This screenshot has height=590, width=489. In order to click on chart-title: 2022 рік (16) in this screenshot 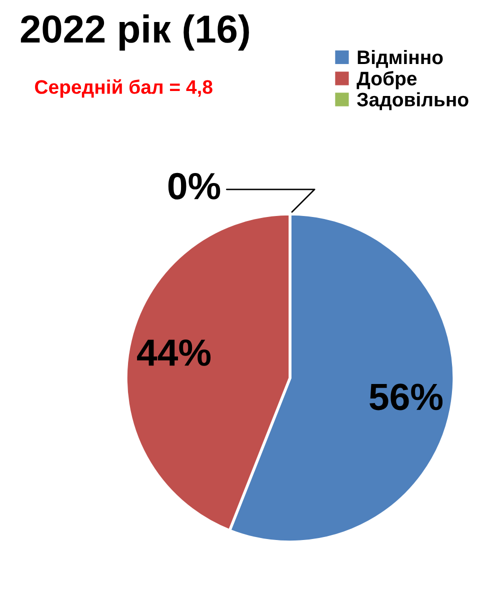, I will do `click(134, 32)`.